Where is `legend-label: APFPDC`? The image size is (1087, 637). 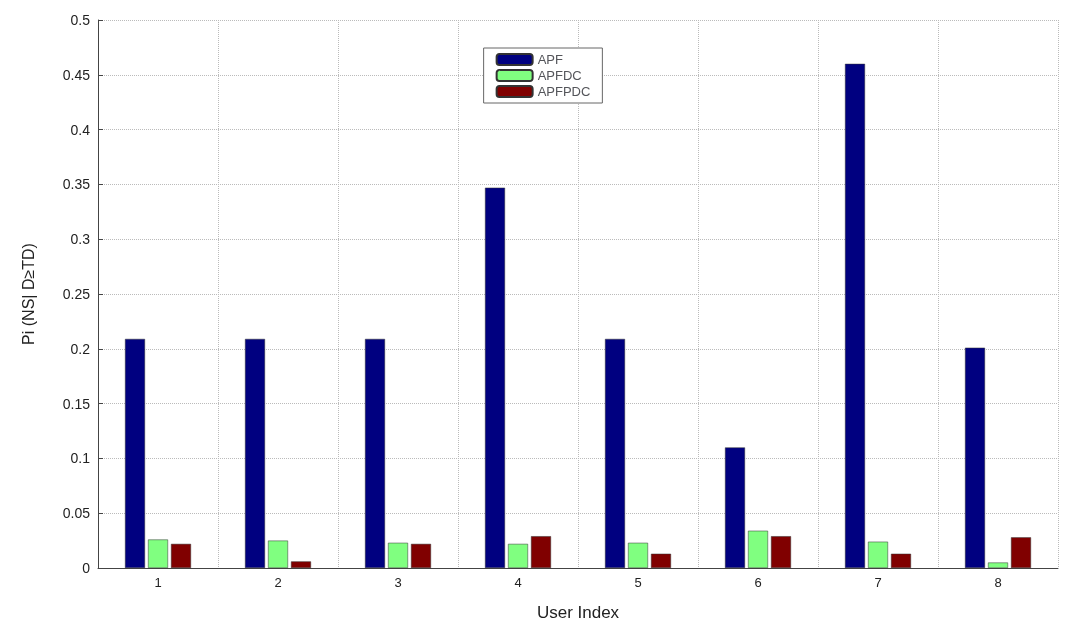
legend-label: APFPDC is located at coordinates (564, 91).